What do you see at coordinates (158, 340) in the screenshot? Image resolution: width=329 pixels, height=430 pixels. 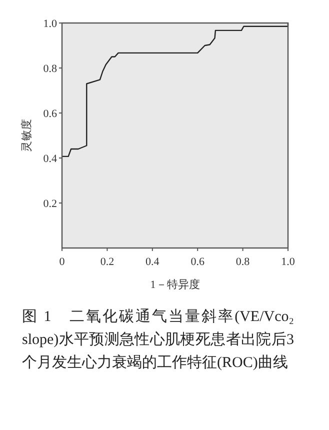 I see `text: 图 1 二氧化碳通气当量斜率(VE/Vco₂ slope)水平预测急性心肌梗死患者出院后3个月发生心力衰竭的工作特征(ROC)曲线` at bounding box center [158, 340].